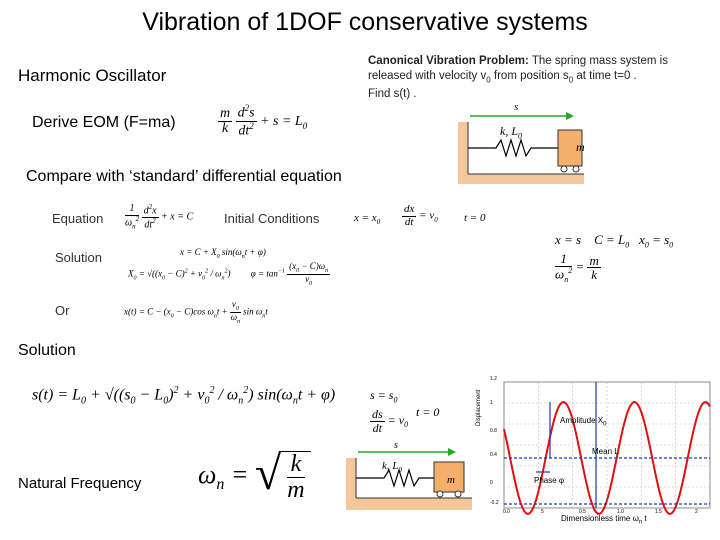 The height and width of the screenshot is (540, 720). I want to click on solution-heading: Solution, so click(47, 350).